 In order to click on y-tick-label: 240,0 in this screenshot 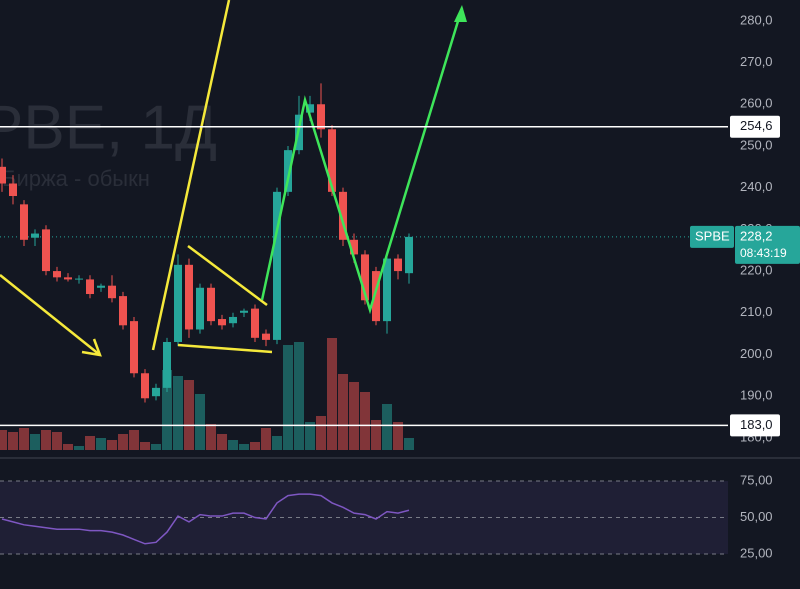, I will do `click(756, 186)`.